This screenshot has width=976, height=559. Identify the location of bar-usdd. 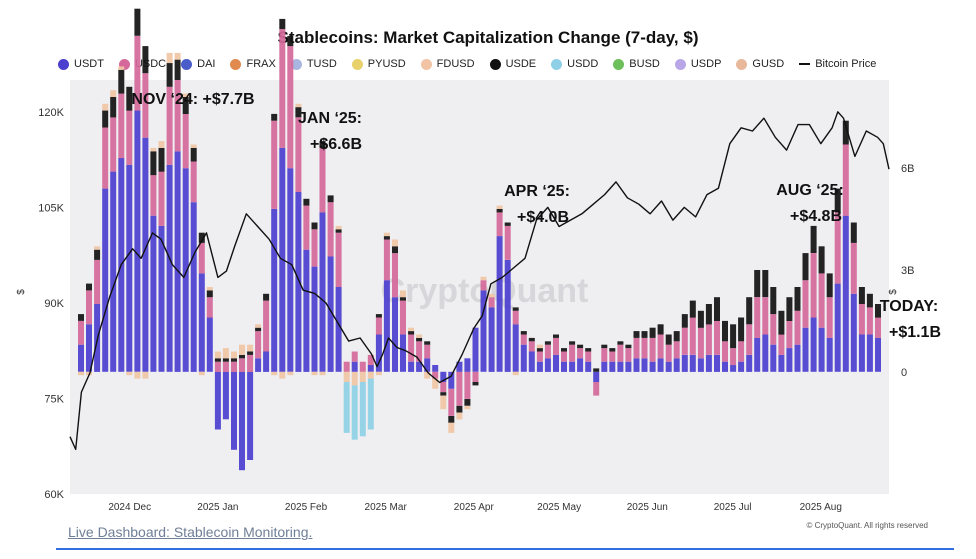
(362, 409).